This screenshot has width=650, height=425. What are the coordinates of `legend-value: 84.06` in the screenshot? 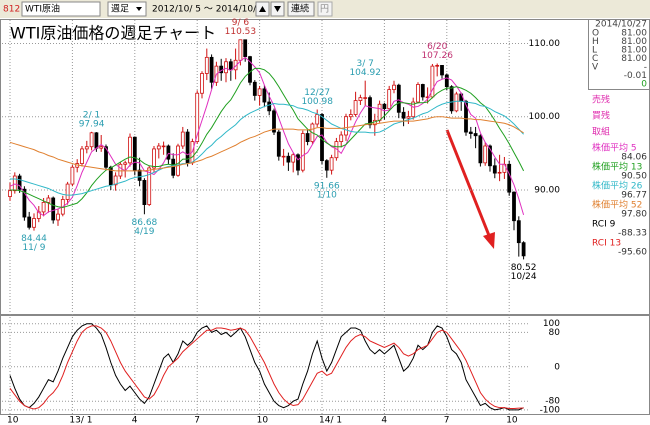 It's located at (634, 158).